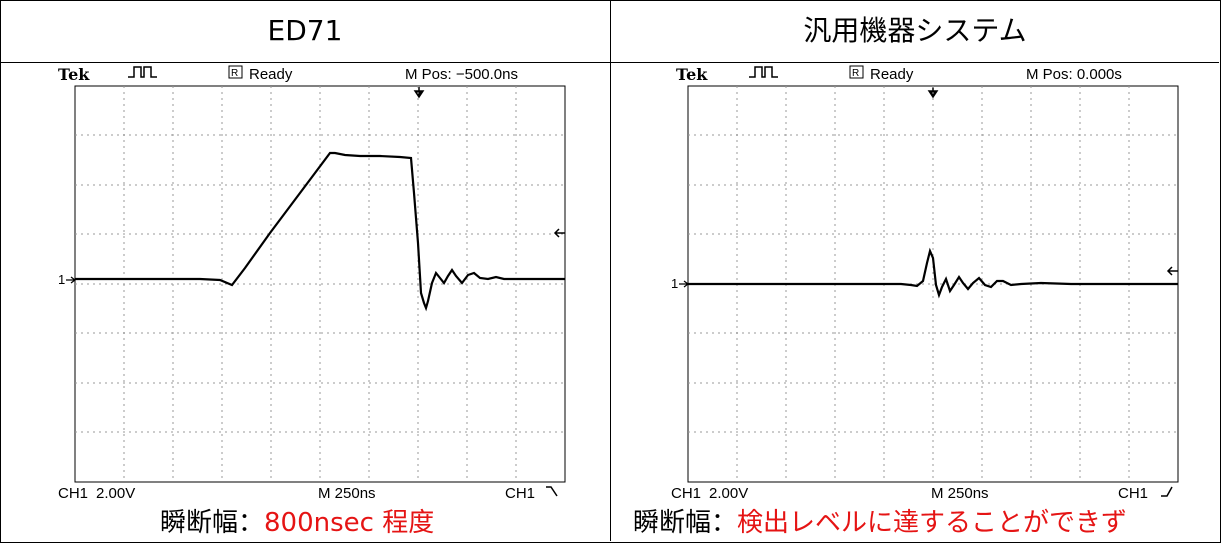 The width and height of the screenshot is (1221, 543). What do you see at coordinates (1074, 74) in the screenshot?
I see `scope-mpos: M Pos: 0.000s` at bounding box center [1074, 74].